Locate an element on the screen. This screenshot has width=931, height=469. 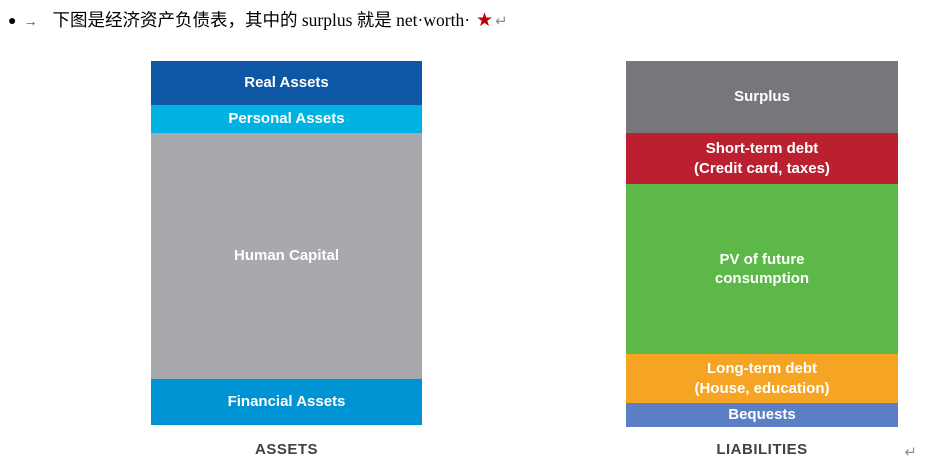
segment-bequests: Bequests is located at coordinates (762, 415).